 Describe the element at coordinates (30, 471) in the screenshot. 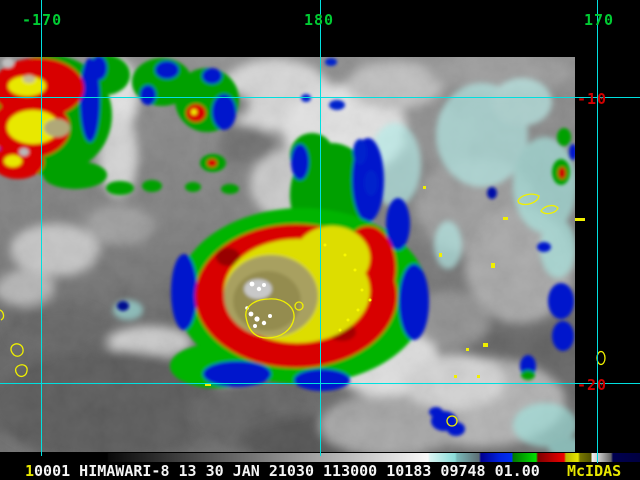

I see `frame-number: 1` at that location.